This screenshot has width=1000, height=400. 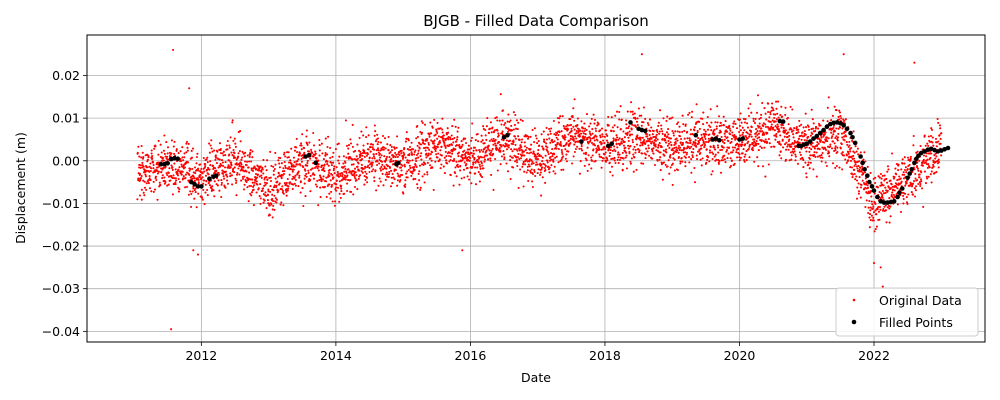 What do you see at coordinates (471, 355) in the screenshot?
I see `x-tick-label: 2016` at bounding box center [471, 355].